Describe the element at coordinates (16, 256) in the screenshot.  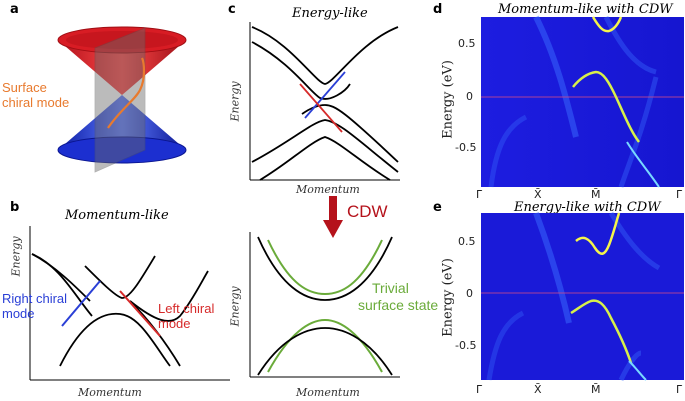
I see `panel-b-ylabel: Energy` at that location.